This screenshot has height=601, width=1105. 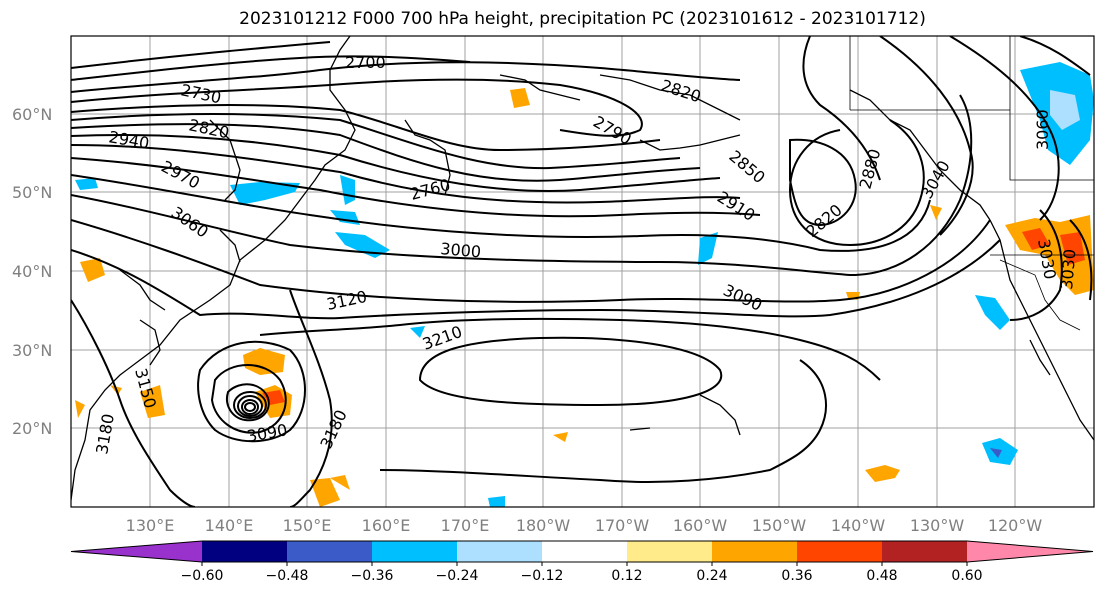 What do you see at coordinates (32, 114) in the screenshot?
I see `lat-label: 60°N` at bounding box center [32, 114].